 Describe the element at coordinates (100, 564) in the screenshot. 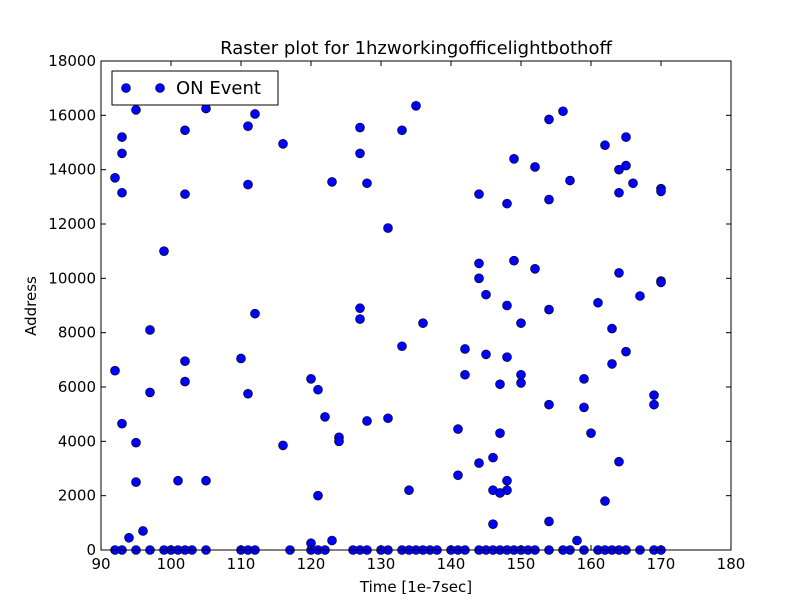

I see `x-tick-label: 90` at that location.